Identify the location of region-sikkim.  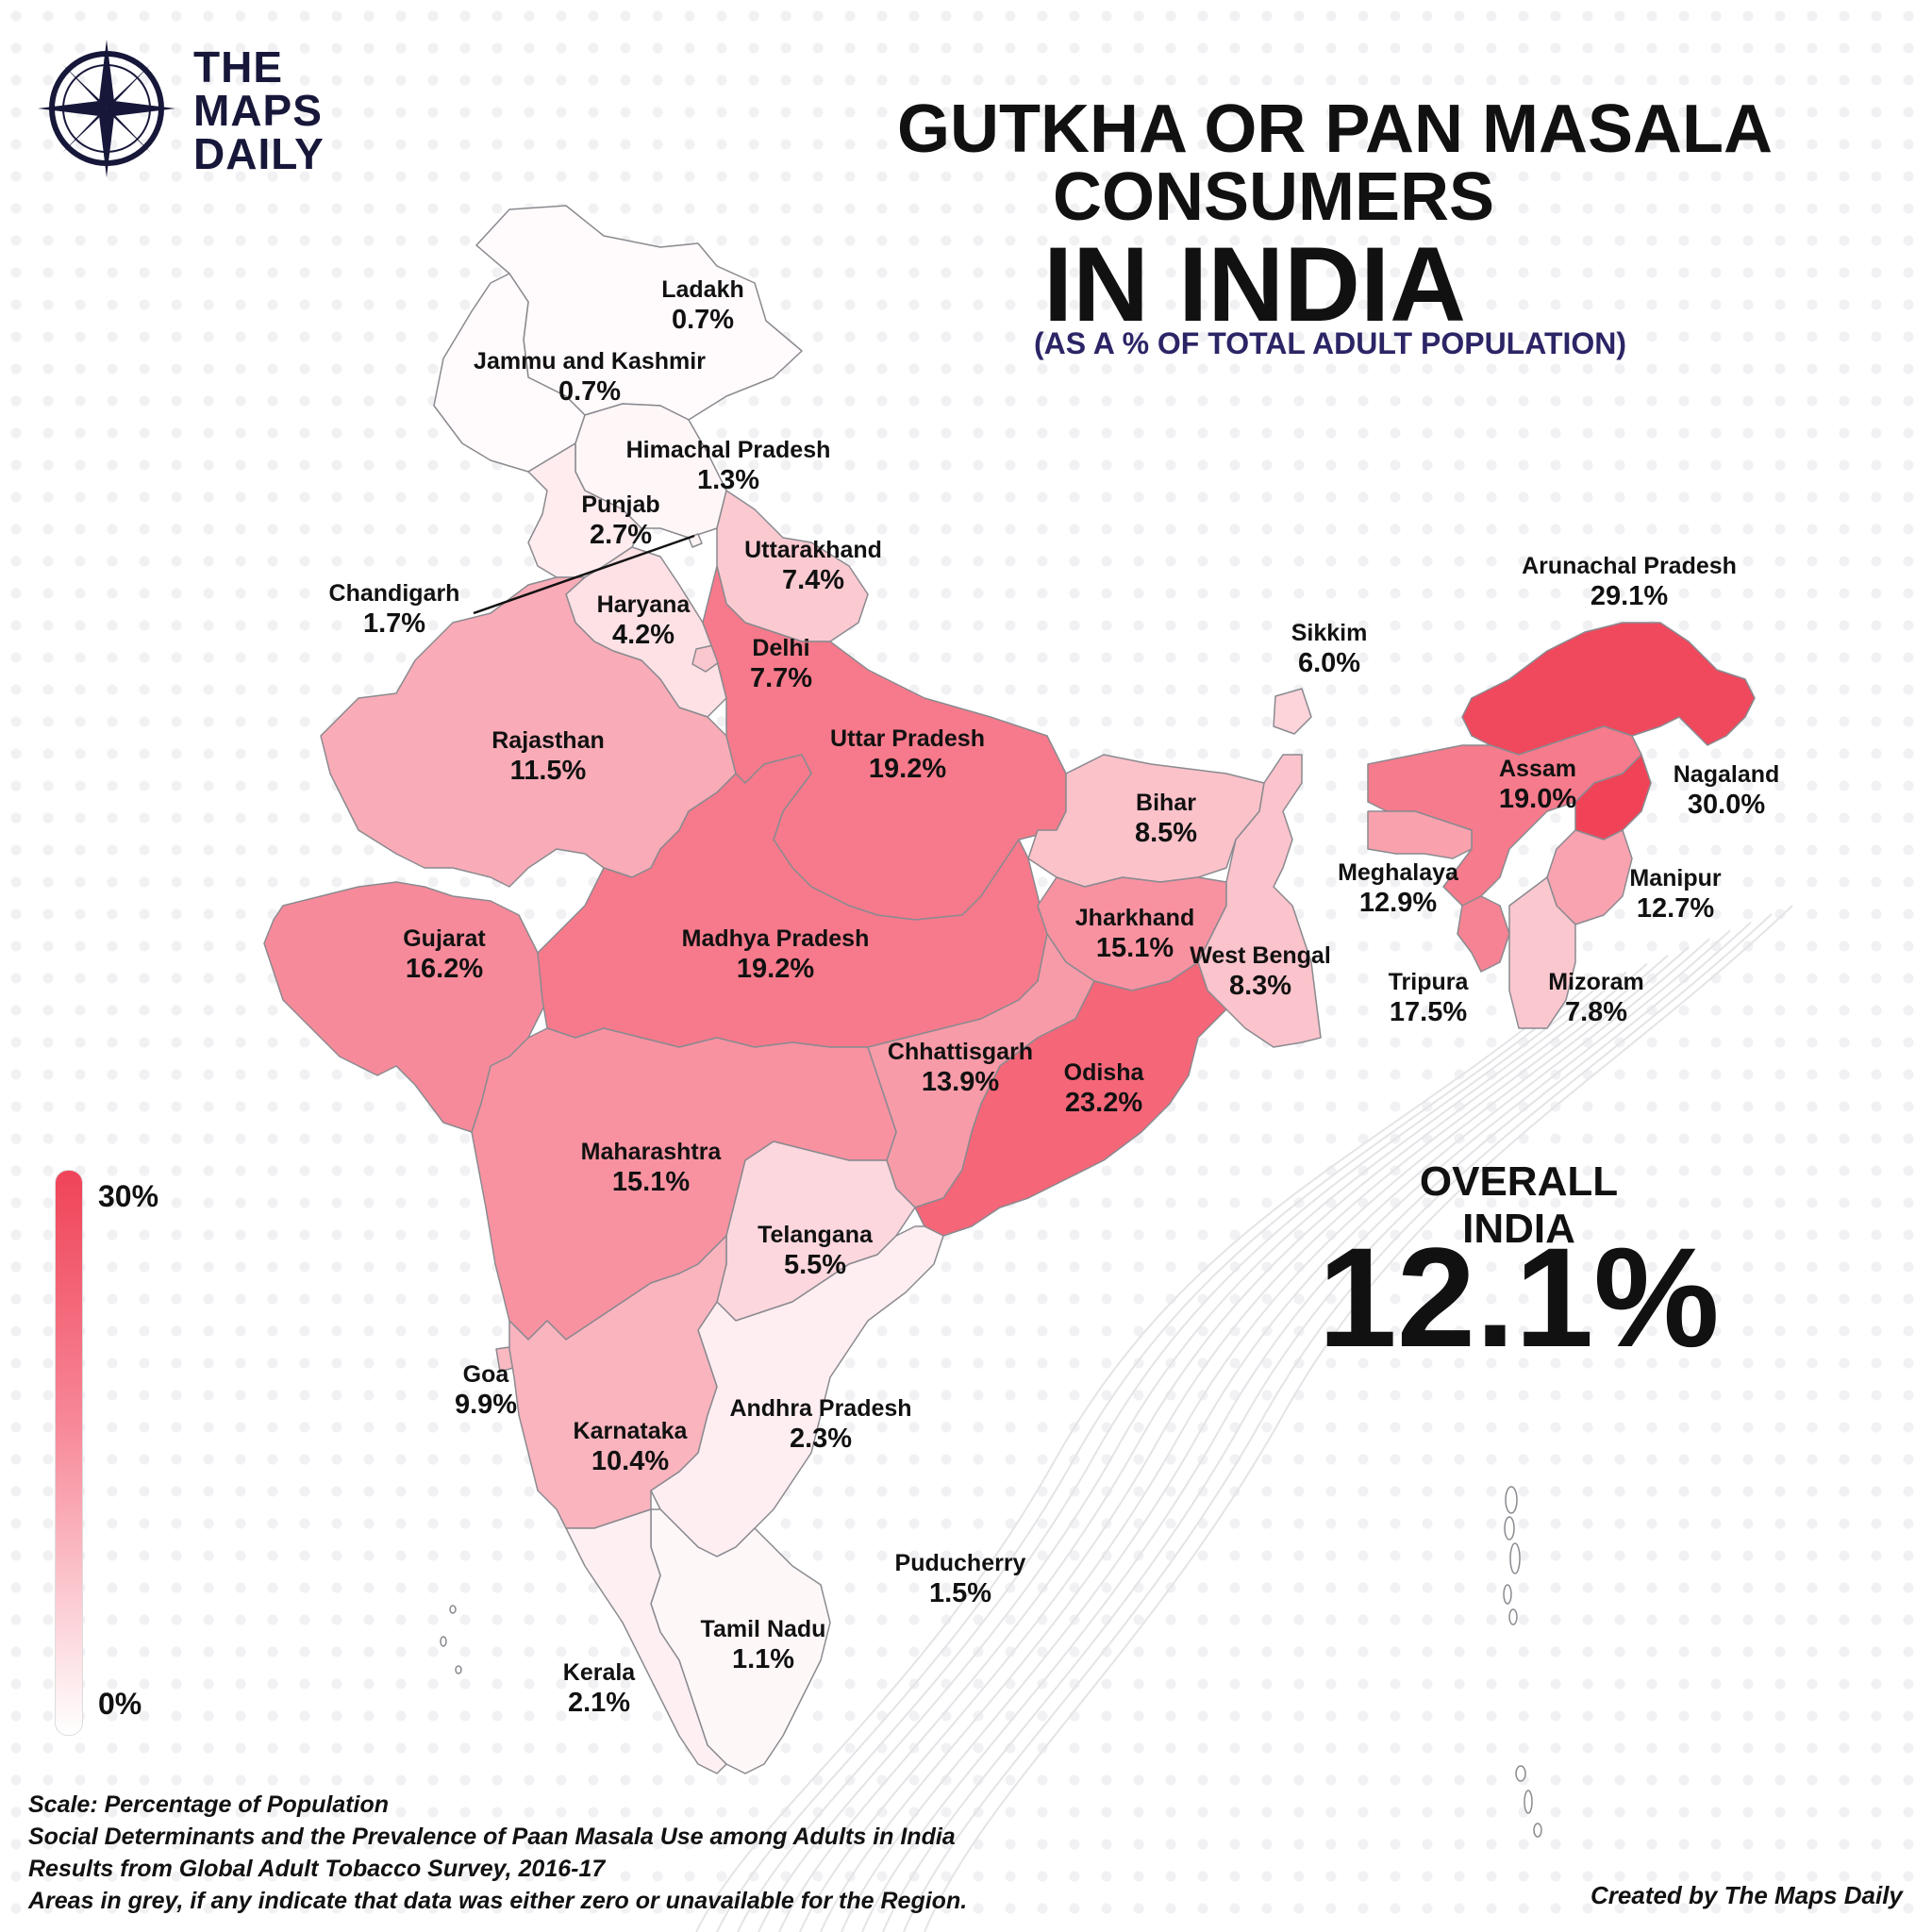
(1292, 712).